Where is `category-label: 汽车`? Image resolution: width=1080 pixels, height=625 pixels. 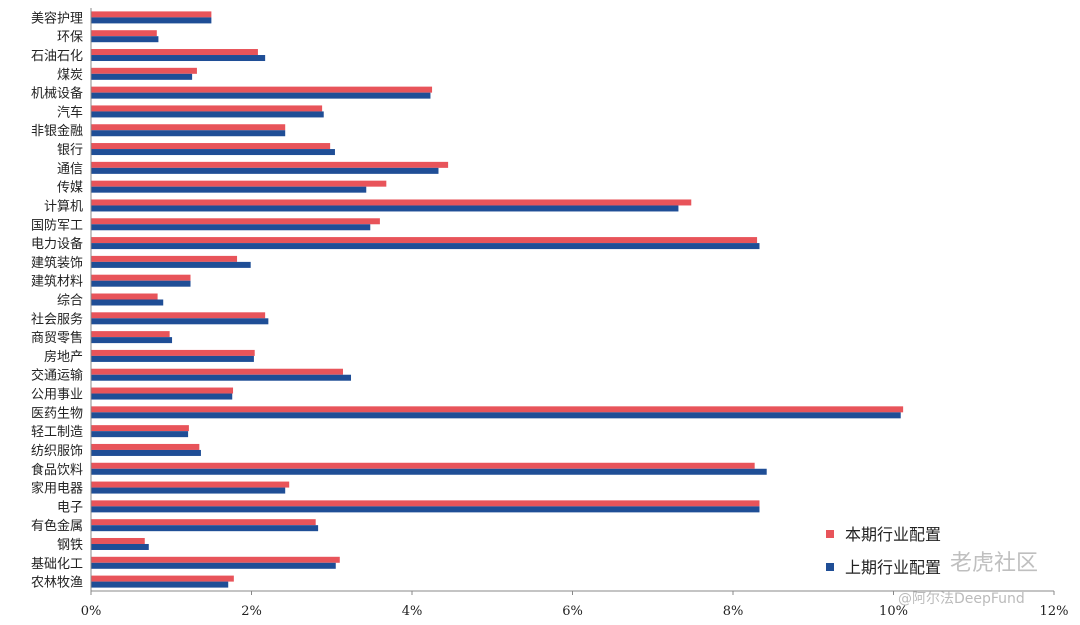 category-label: 汽车 is located at coordinates (70, 112).